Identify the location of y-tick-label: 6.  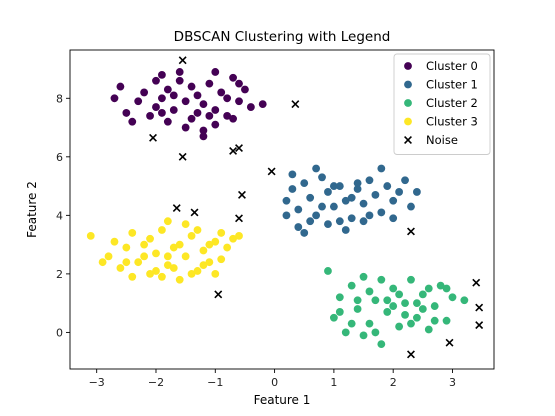
(59, 157).